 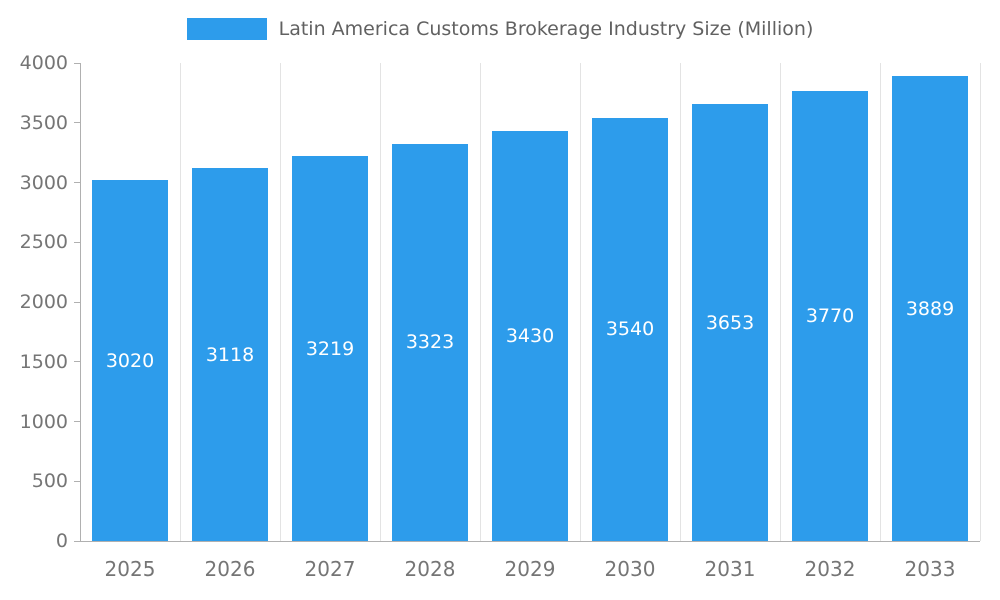 I want to click on bar-value-label: 3889, so click(x=930, y=308).